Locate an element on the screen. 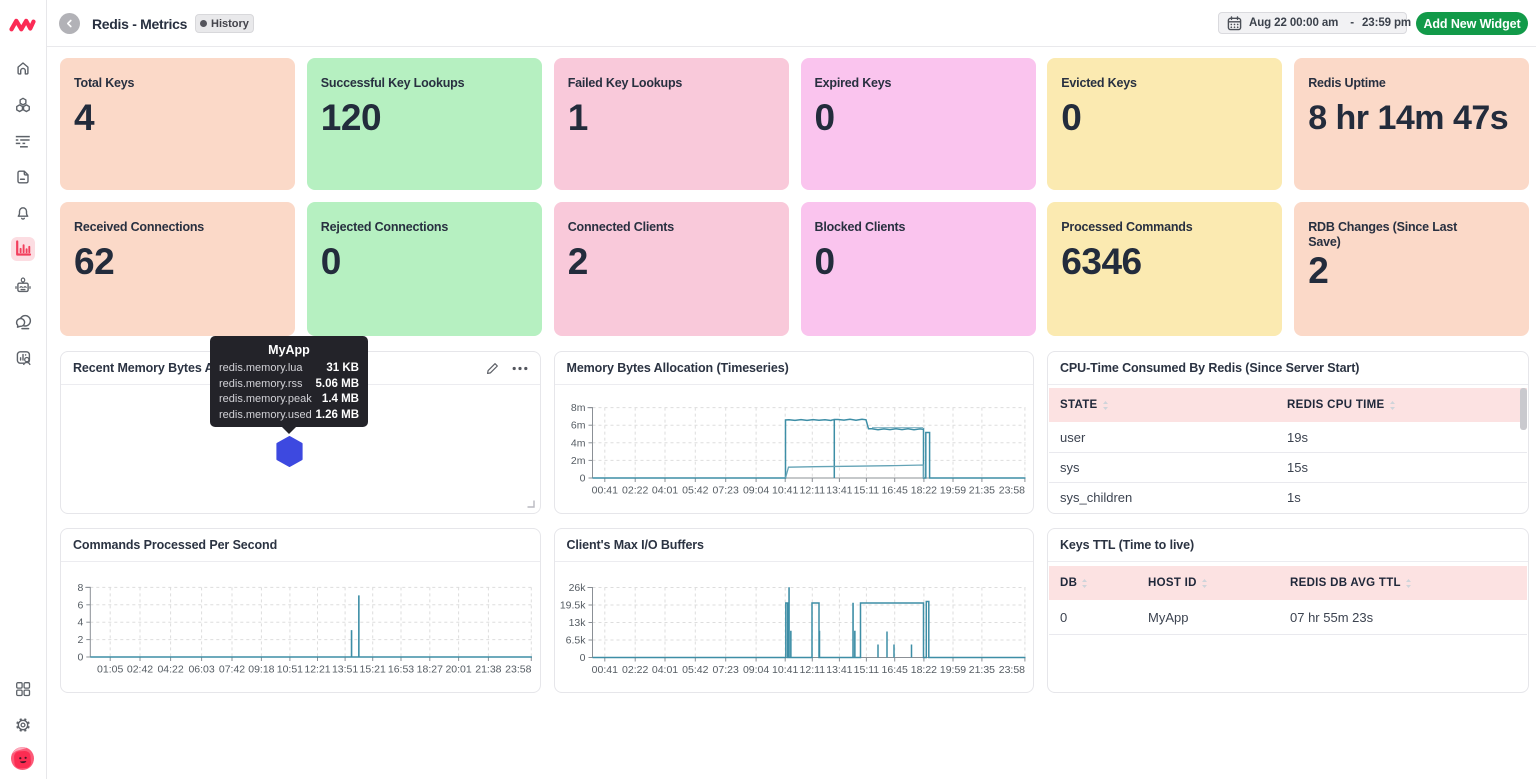  svg-text: 6.5k is located at coordinates (575, 641).